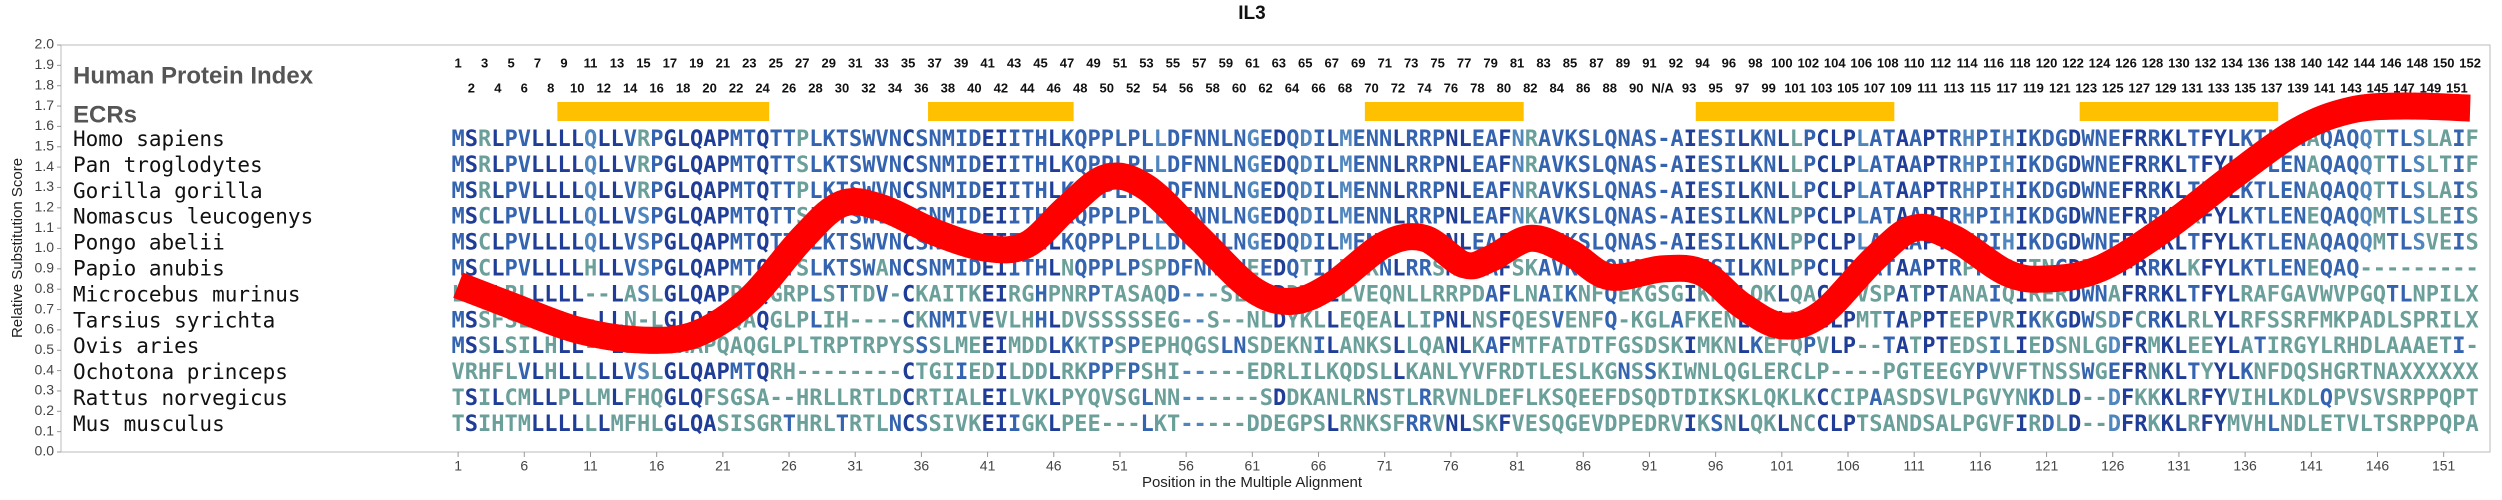  What do you see at coordinates (1146, 62) in the screenshot?
I see `human-index: 53` at bounding box center [1146, 62].